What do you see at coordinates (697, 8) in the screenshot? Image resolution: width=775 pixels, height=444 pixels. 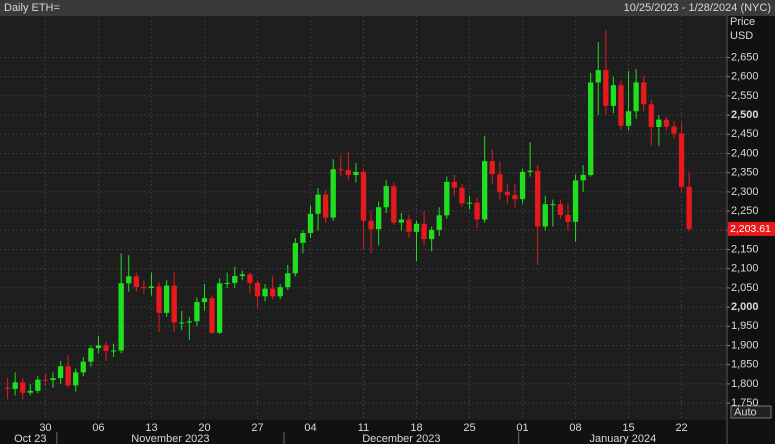 I see `date-range: 10/25/2023 - 1/28/2024 (NYC)` at bounding box center [697, 8].